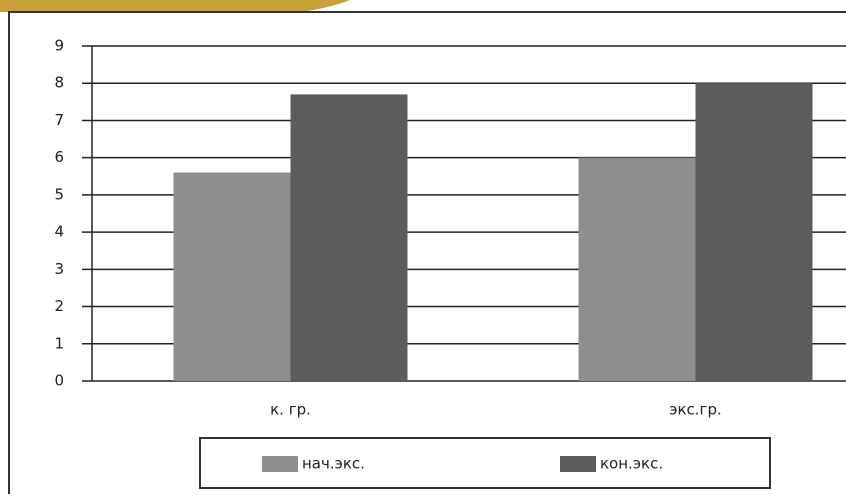 The image size is (846, 498). What do you see at coordinates (59, 343) in the screenshot?
I see `y-tick-label: 1` at bounding box center [59, 343].